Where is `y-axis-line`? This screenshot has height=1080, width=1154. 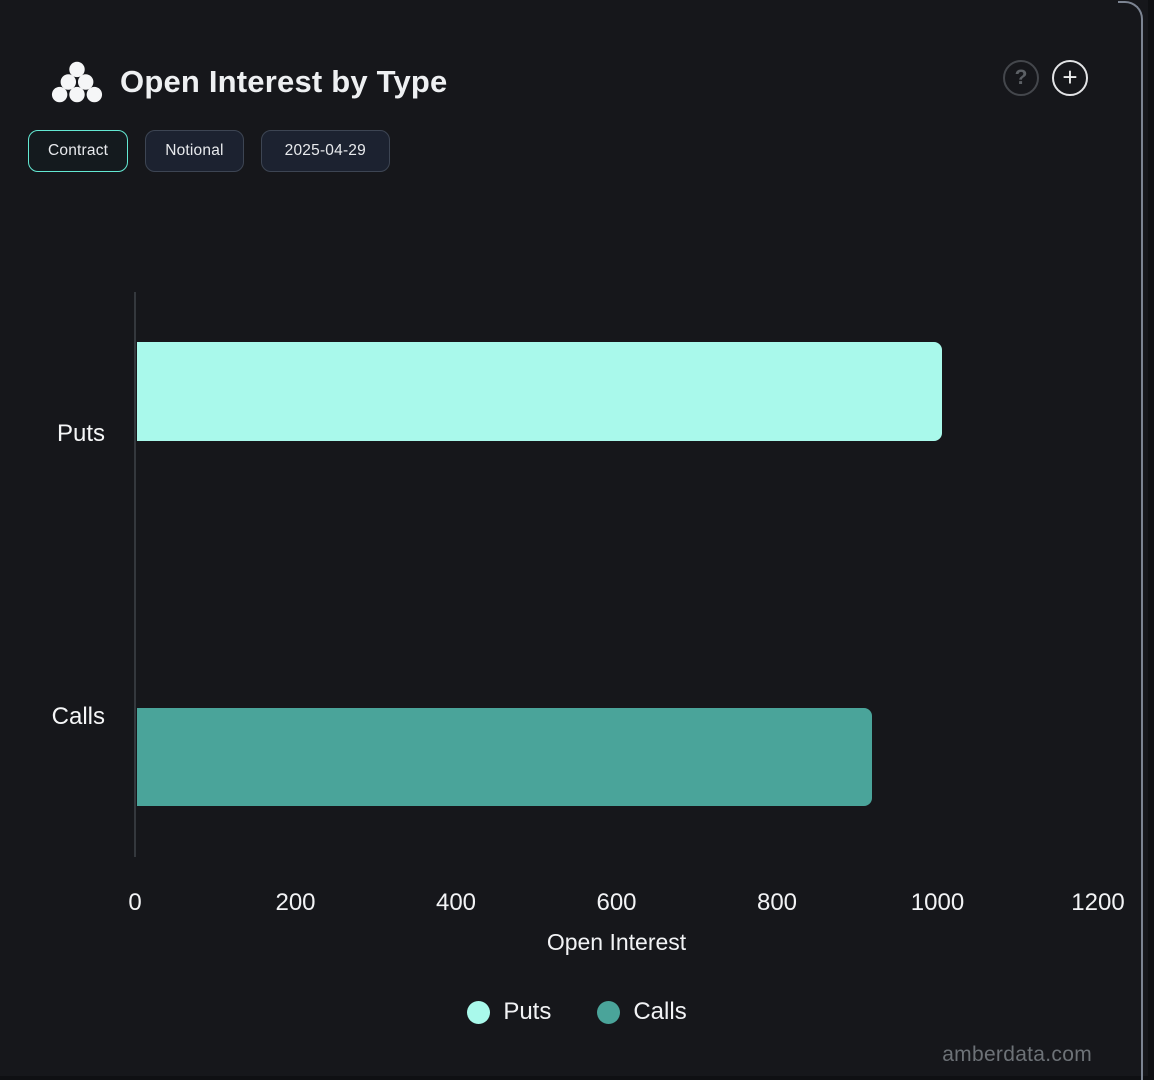 y-axis-line is located at coordinates (135, 574).